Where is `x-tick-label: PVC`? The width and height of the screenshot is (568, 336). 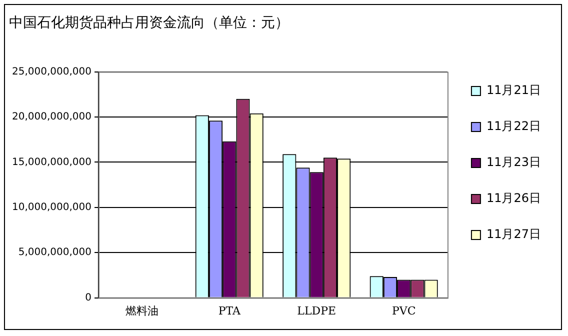 x-tick-label: PVC is located at coordinates (404, 311).